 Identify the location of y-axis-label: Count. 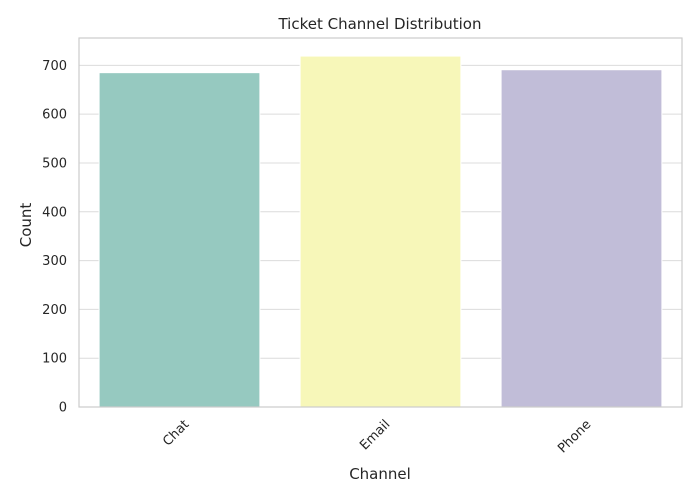
(26, 225).